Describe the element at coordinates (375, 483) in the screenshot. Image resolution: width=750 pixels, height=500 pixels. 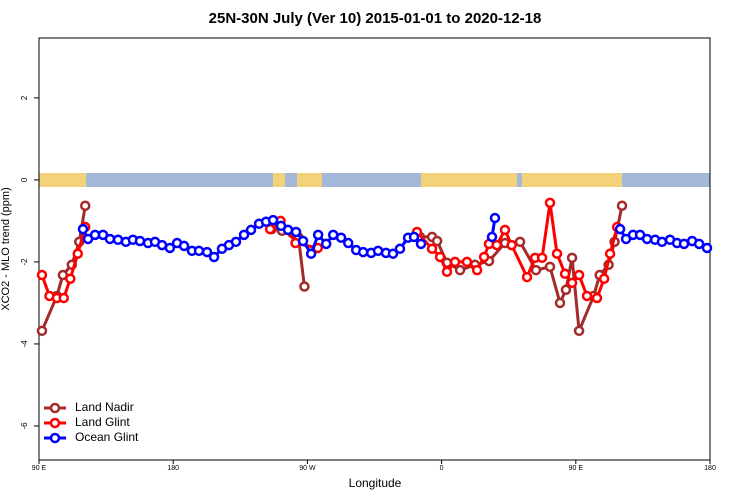
I see `x-axis-label: Longitude` at that location.